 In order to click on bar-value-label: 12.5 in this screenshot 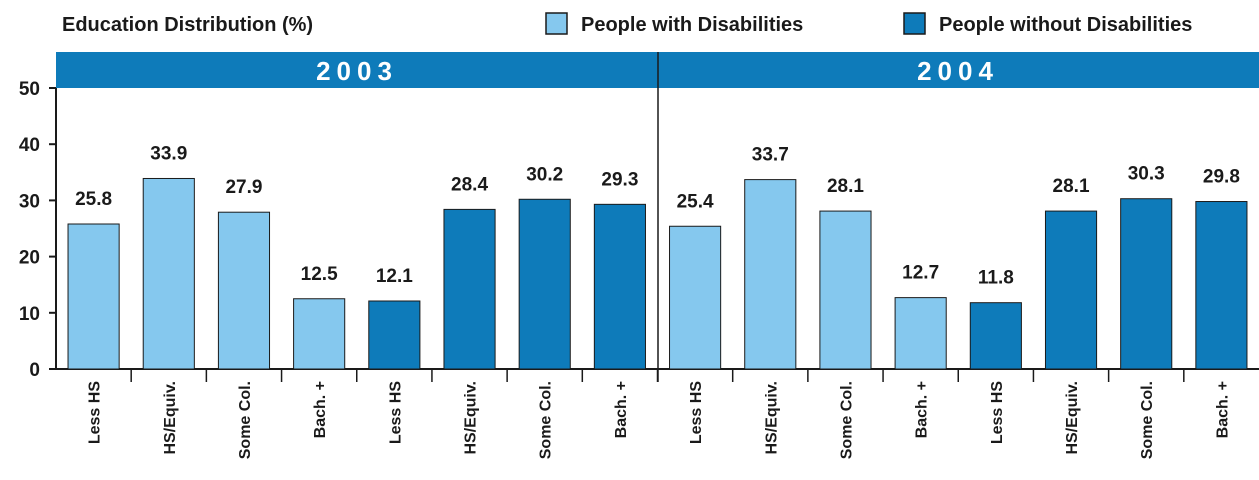, I will do `click(319, 274)`.